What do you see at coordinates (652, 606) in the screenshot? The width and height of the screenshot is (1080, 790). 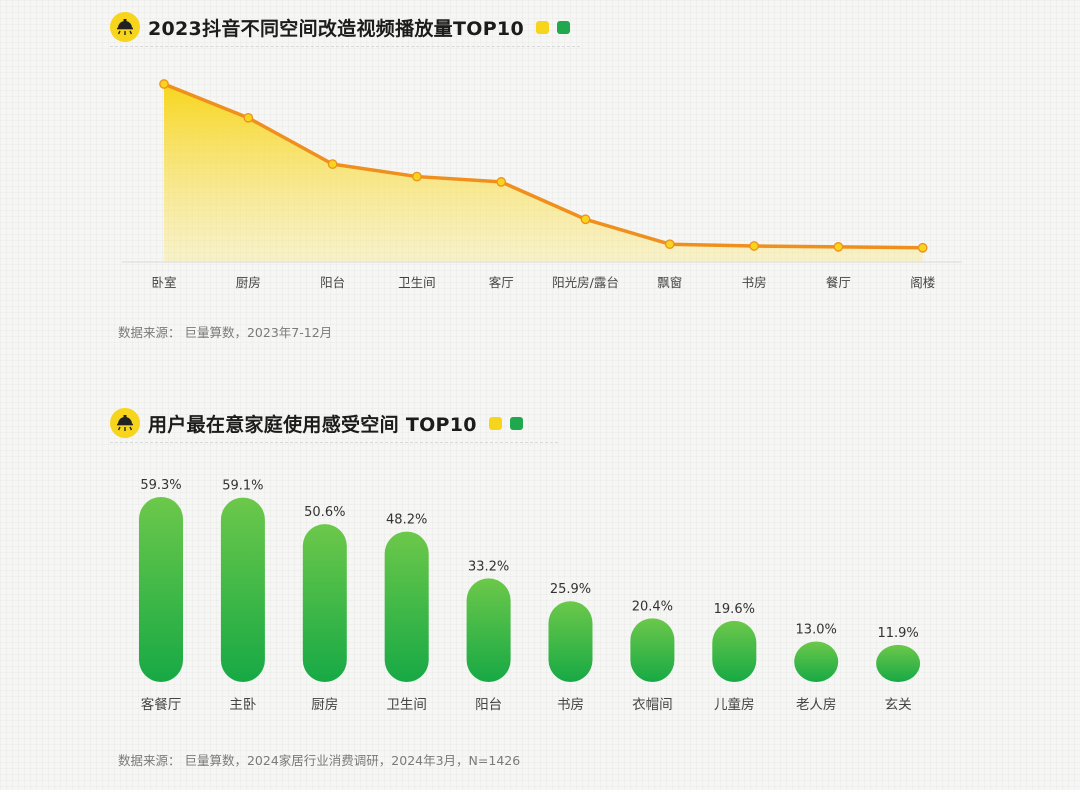 I see `chart2-value-label: 20.4%` at bounding box center [652, 606].